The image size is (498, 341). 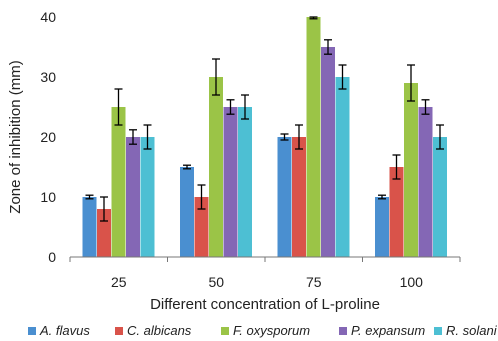 What do you see at coordinates (64, 330) in the screenshot?
I see `legend-label: A. flavus` at bounding box center [64, 330].